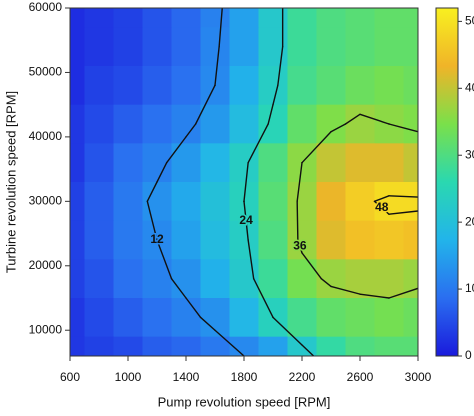 Image resolution: width=474 pixels, height=416 pixels. What do you see at coordinates (46, 136) in the screenshot?
I see `y-tick-label: 40000` at bounding box center [46, 136].